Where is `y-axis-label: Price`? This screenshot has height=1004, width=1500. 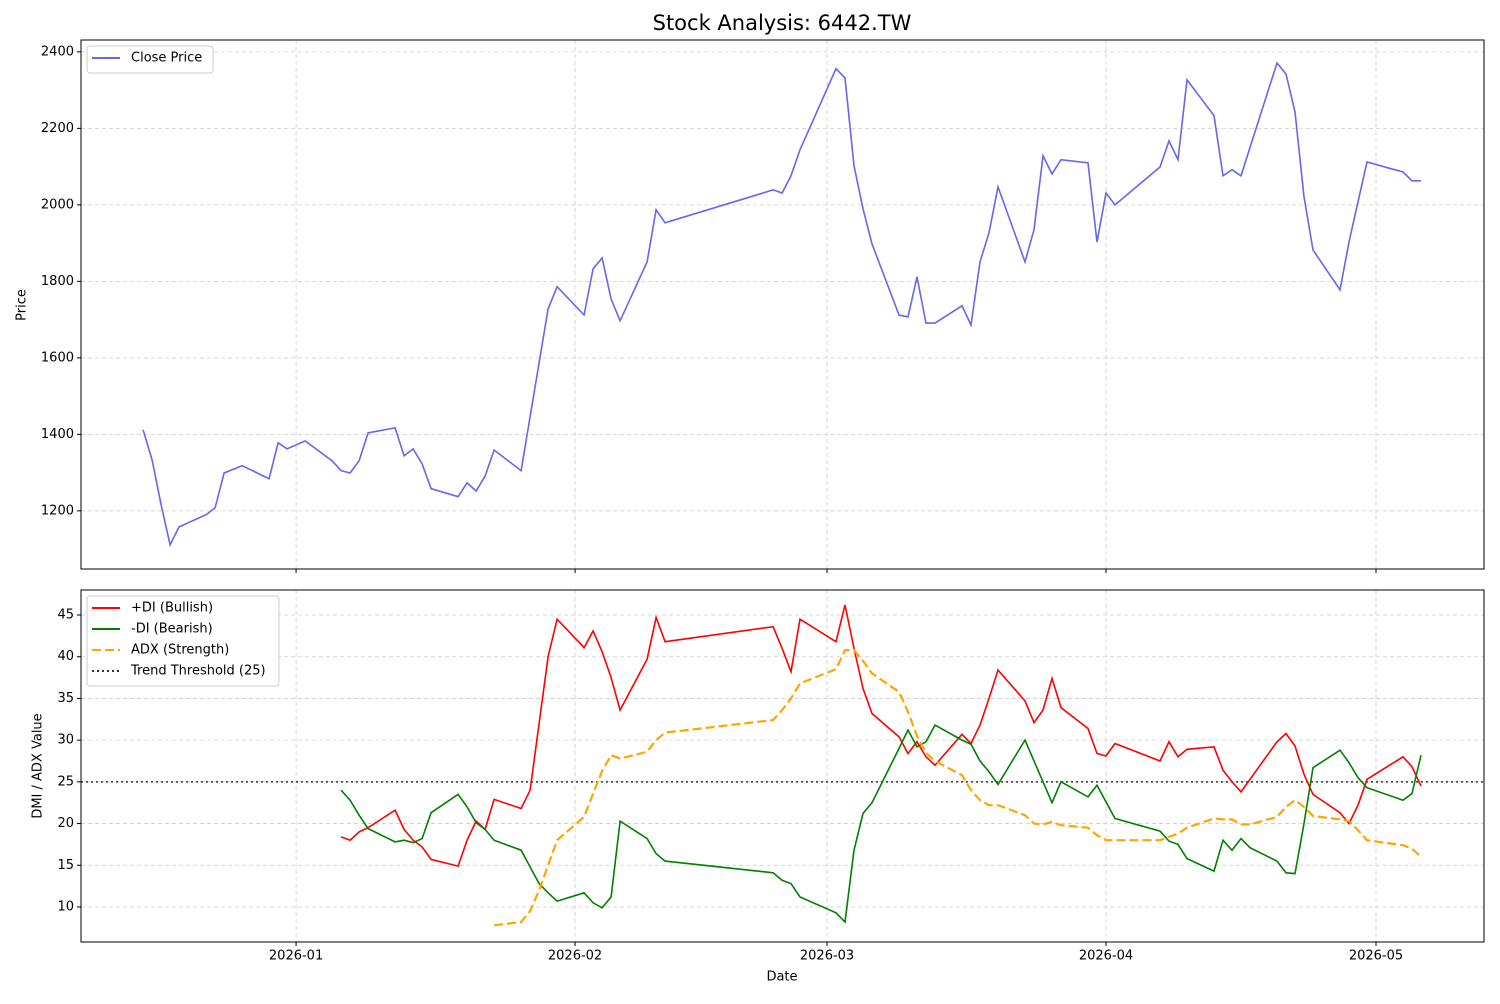
y-axis-label: Price is located at coordinates (22, 305).